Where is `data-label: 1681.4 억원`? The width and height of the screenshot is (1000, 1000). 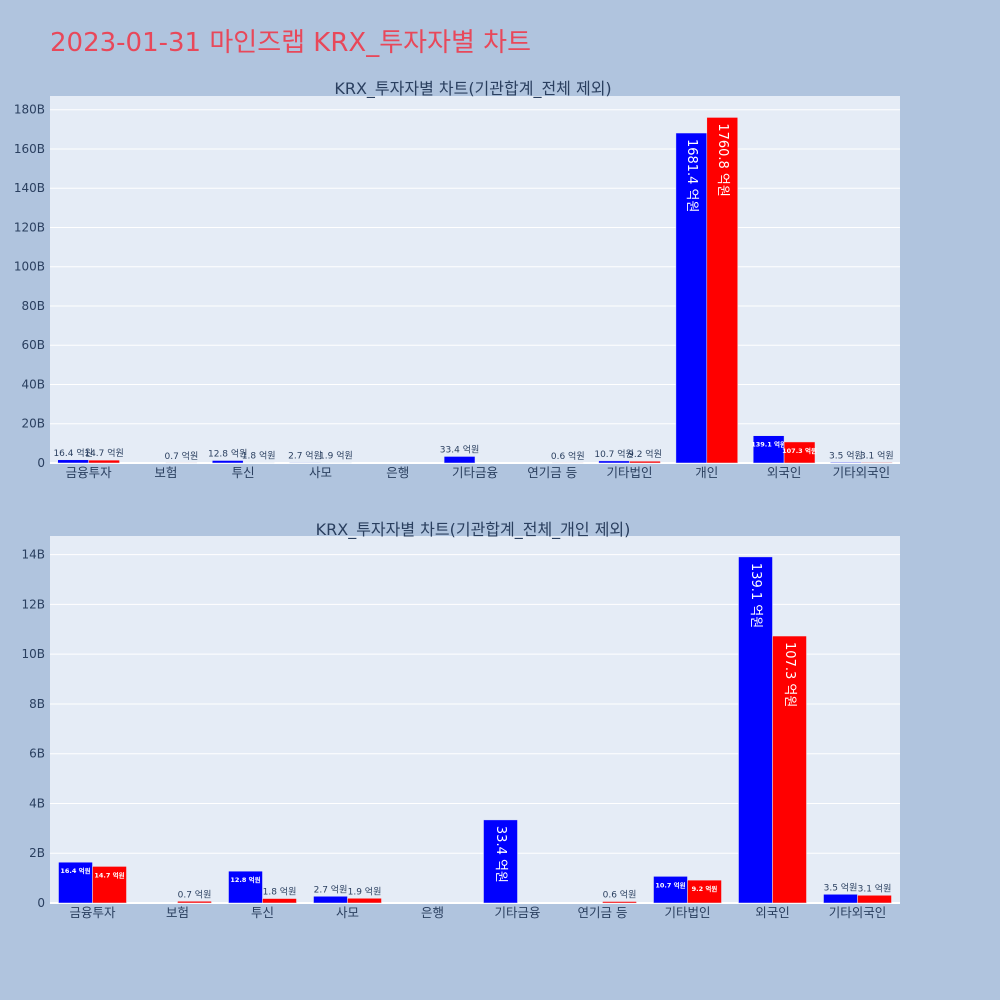 data-label: 1681.4 억원 is located at coordinates (691, 175).